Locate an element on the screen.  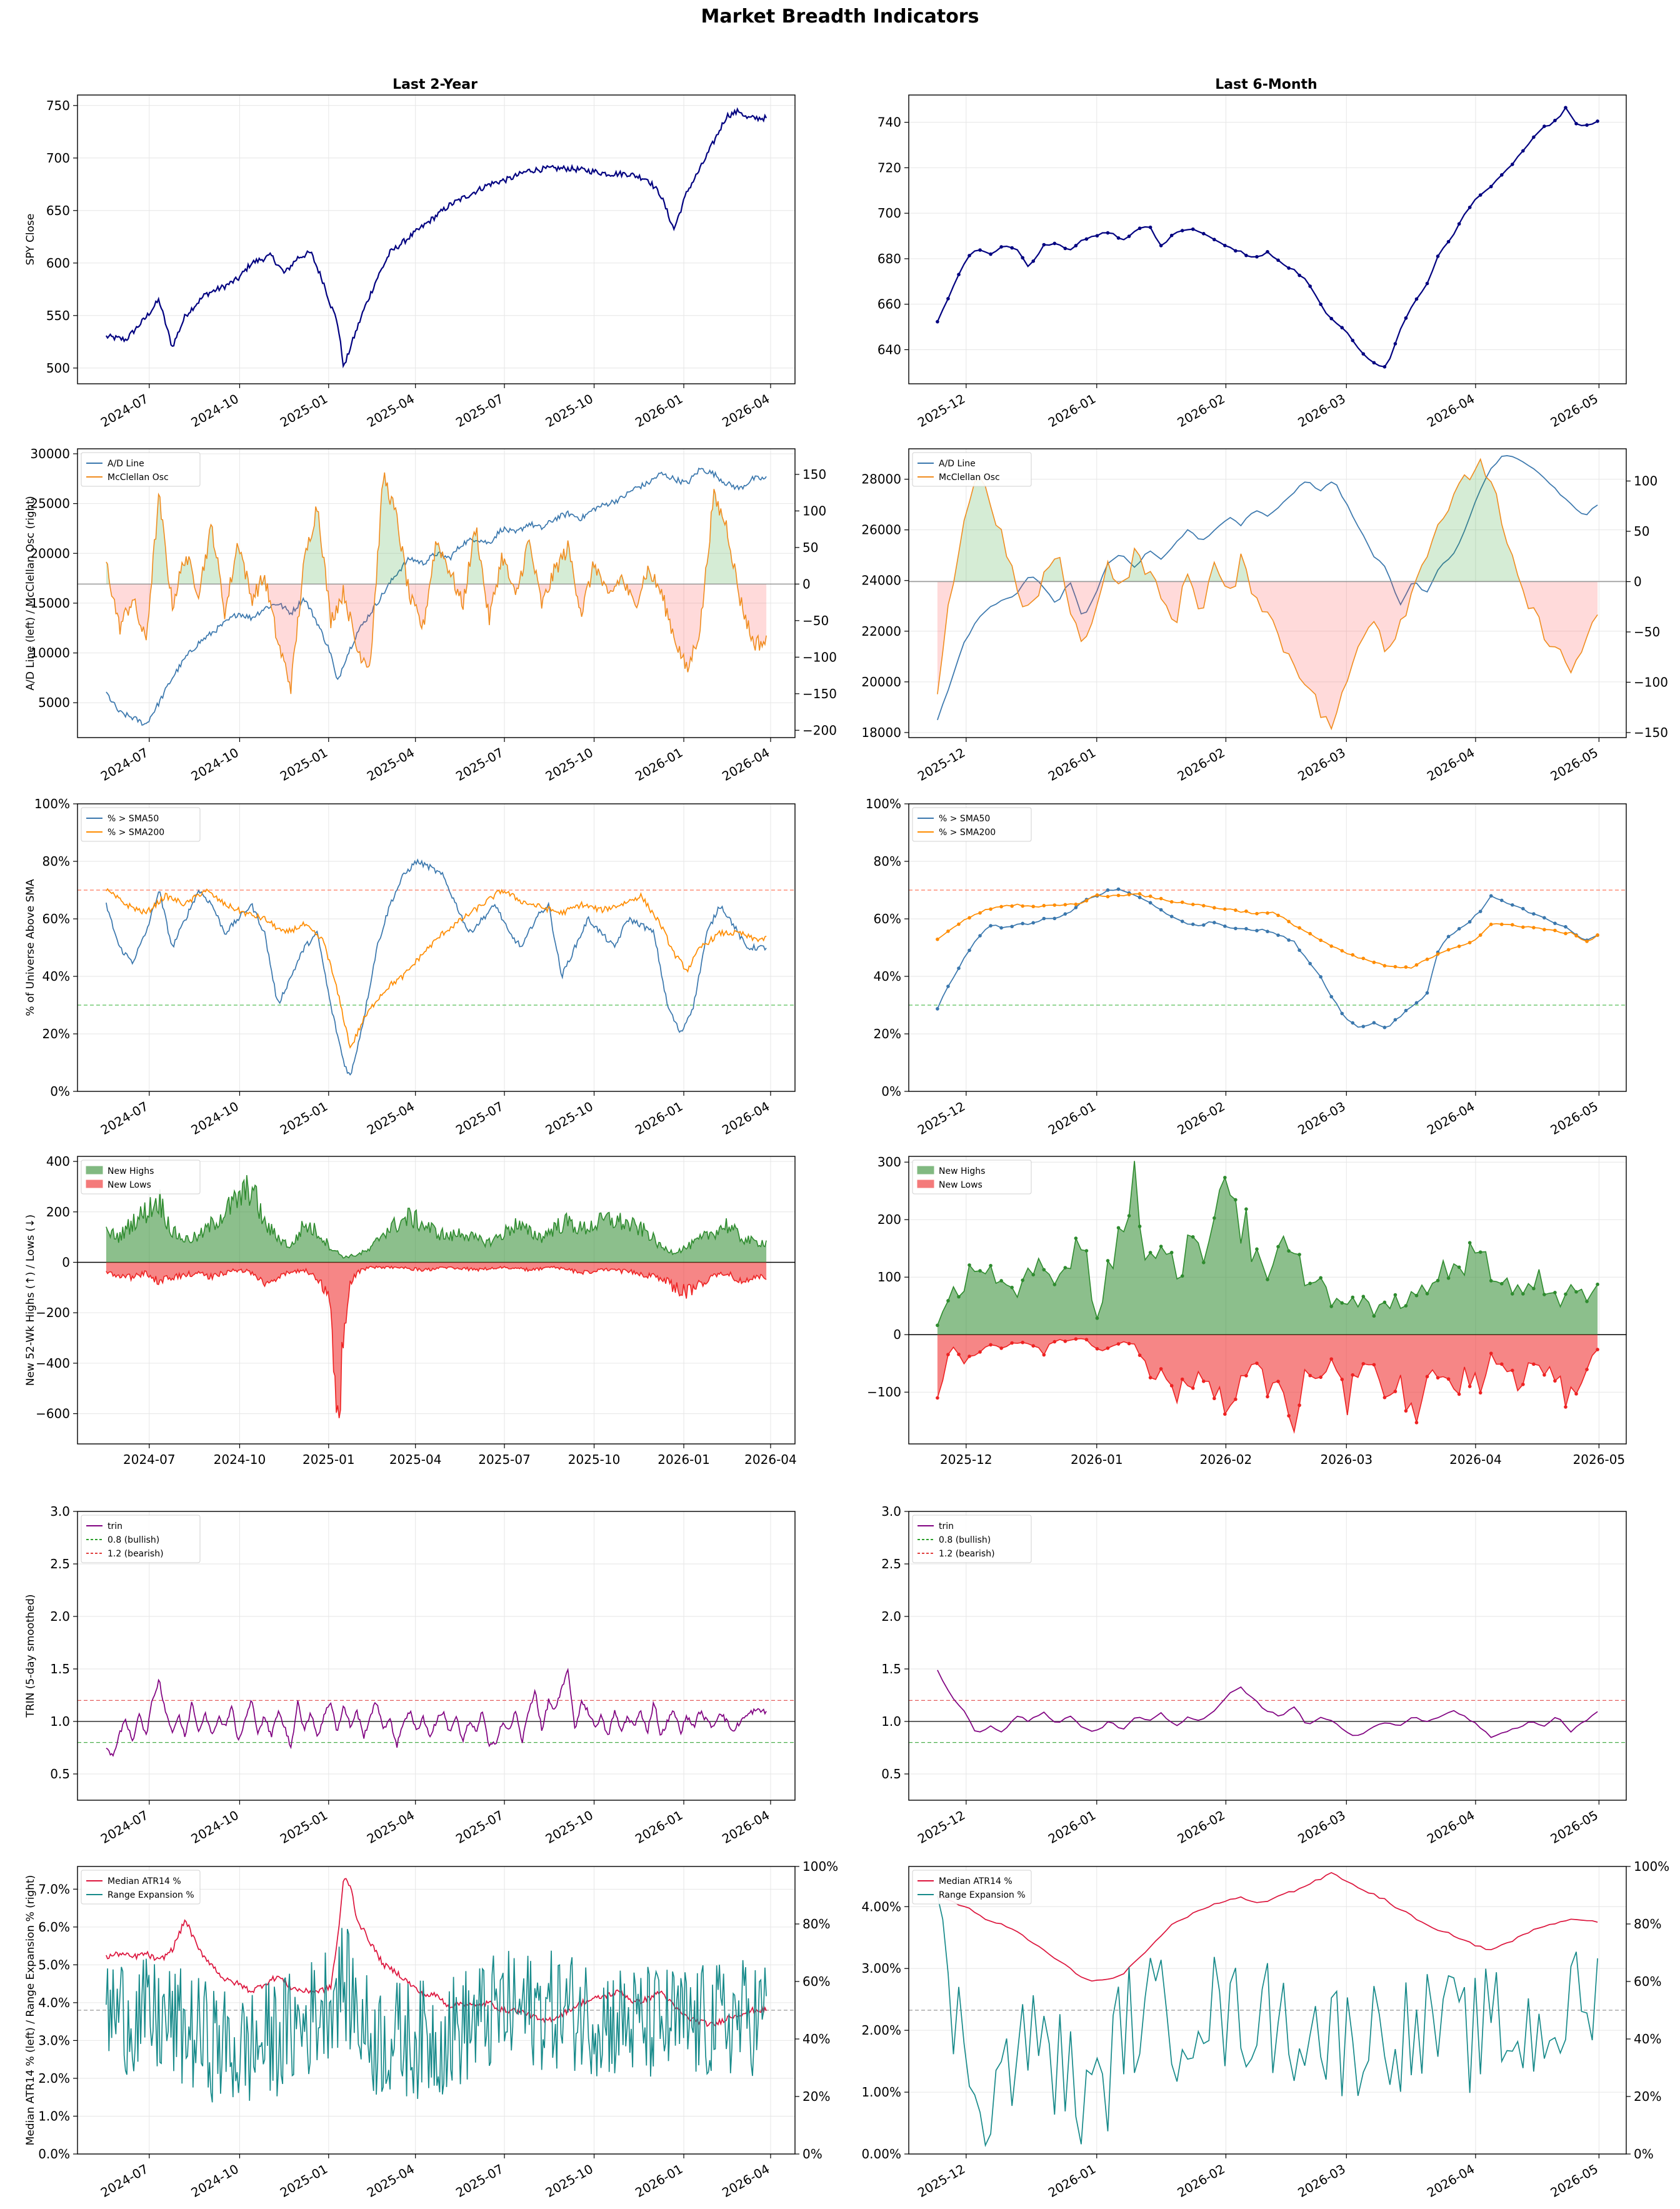
y-tick-label: 0 is located at coordinates (897, 1334).